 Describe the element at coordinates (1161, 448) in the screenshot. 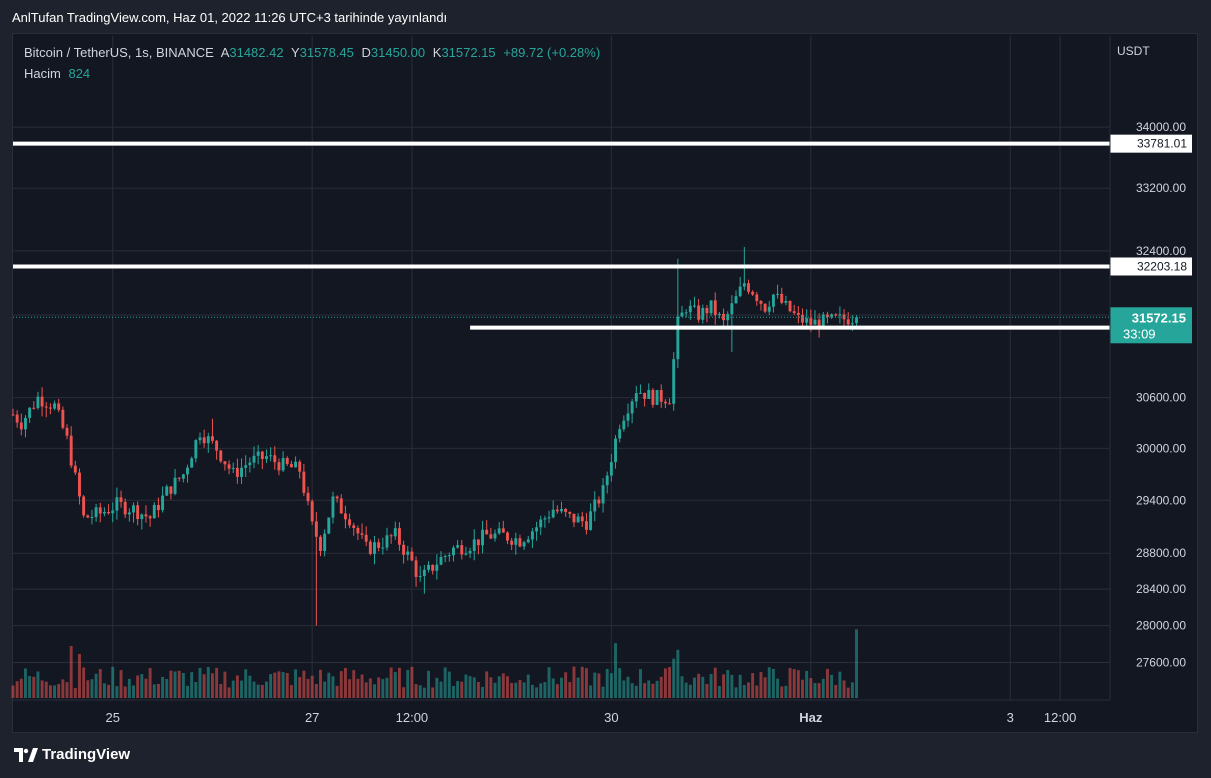

I see `y-tick-label: 30000.00` at that location.